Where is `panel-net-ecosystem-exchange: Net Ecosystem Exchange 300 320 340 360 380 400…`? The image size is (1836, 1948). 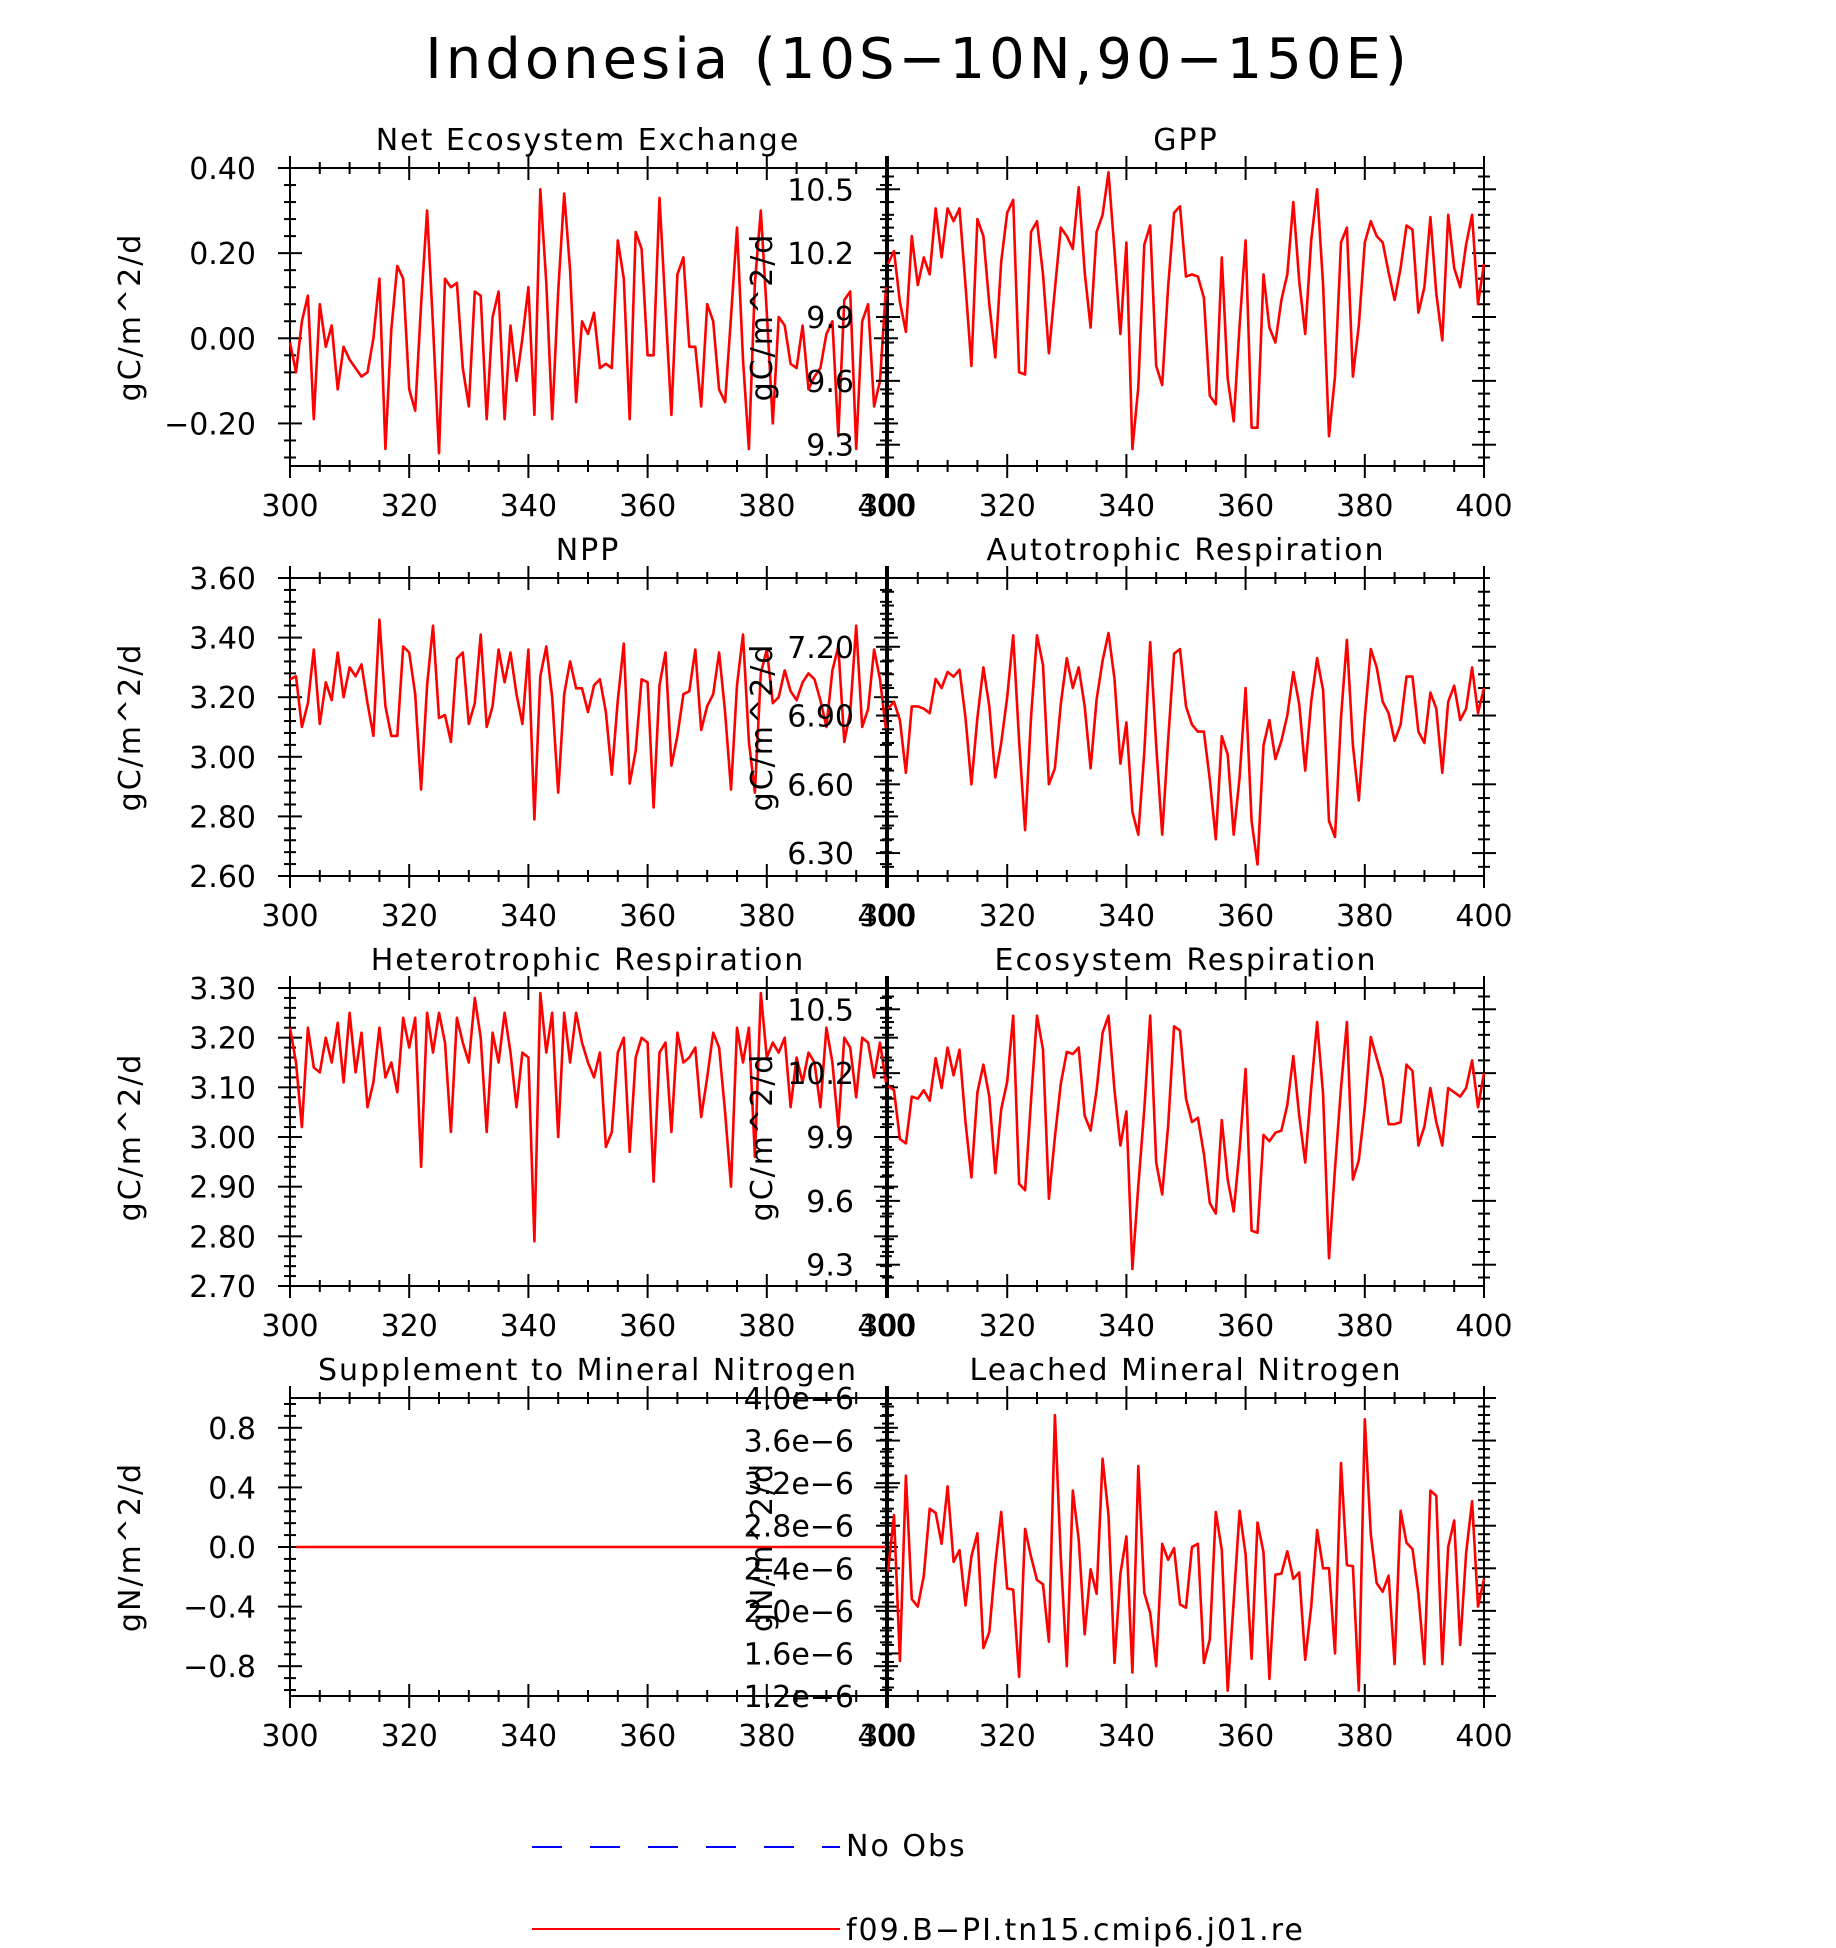 panel-net-ecosystem-exchange: Net Ecosystem Exchange 300 320 340 360 380 400… is located at coordinates (514, 323).